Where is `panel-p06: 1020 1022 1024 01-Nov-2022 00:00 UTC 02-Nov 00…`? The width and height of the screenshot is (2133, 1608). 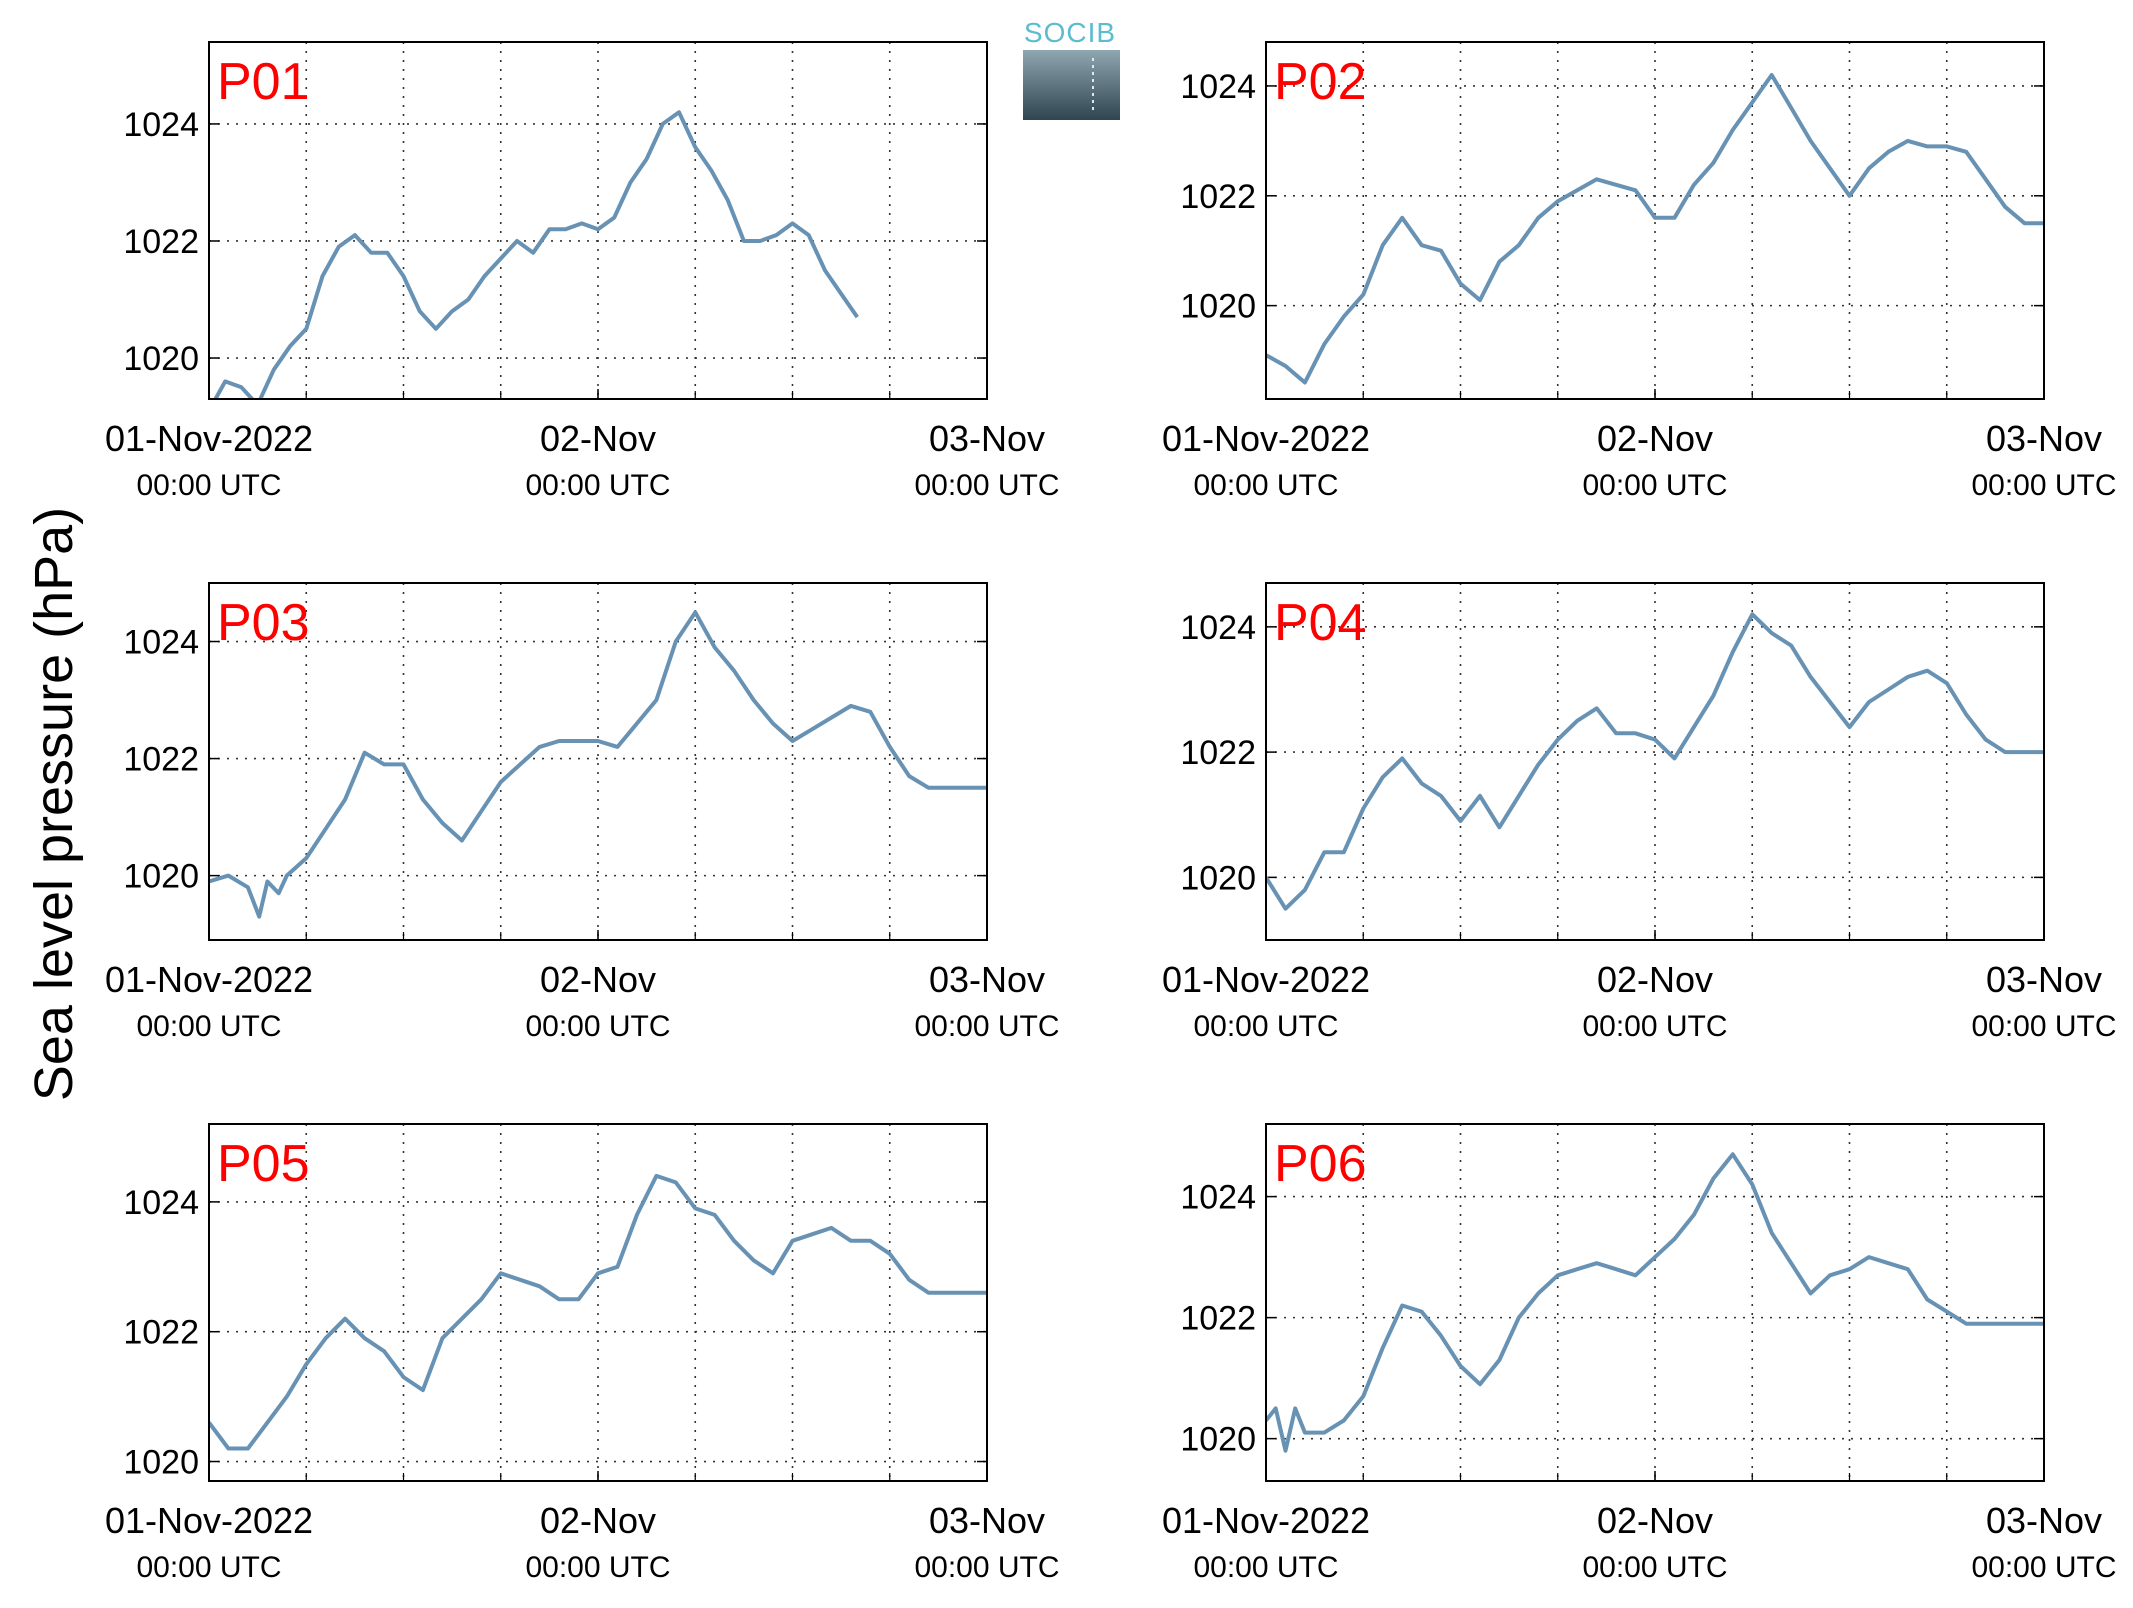
panel-p06: 1020 1022 1024 01-Nov-2022 00:00 UTC 02-Nov 00… is located at coordinates (1639, 1353).